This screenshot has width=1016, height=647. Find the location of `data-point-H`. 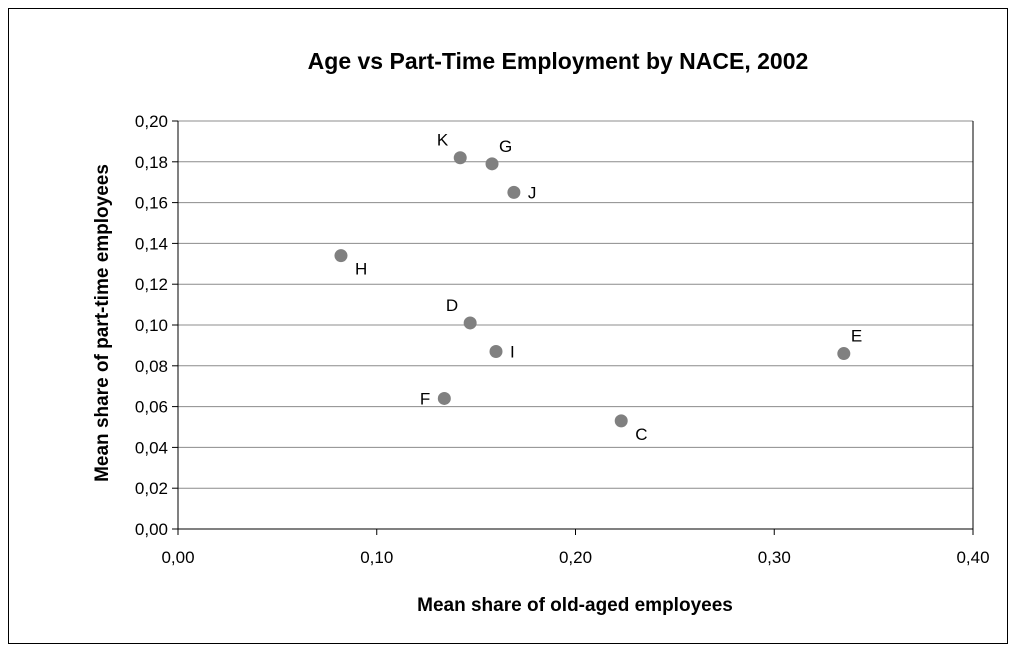

data-point-H is located at coordinates (341, 256).